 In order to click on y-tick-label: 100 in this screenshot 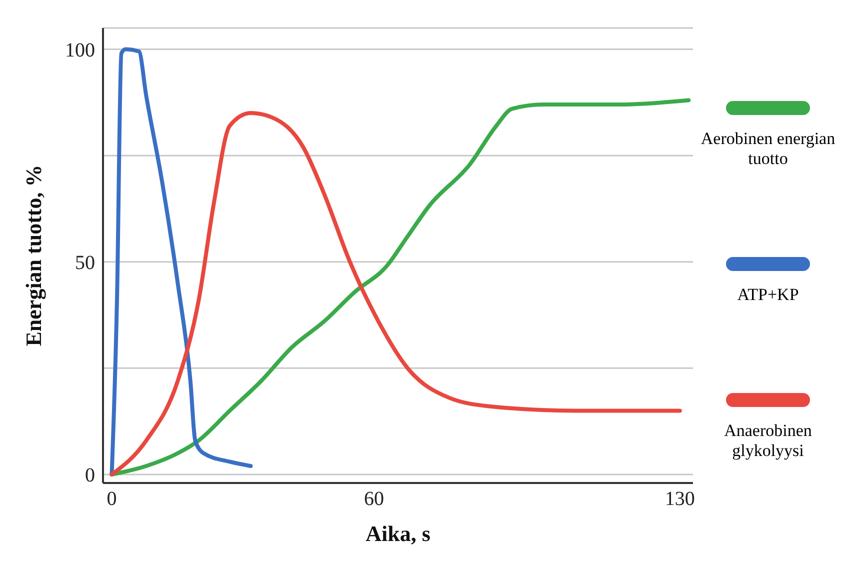, I will do `click(80, 50)`.